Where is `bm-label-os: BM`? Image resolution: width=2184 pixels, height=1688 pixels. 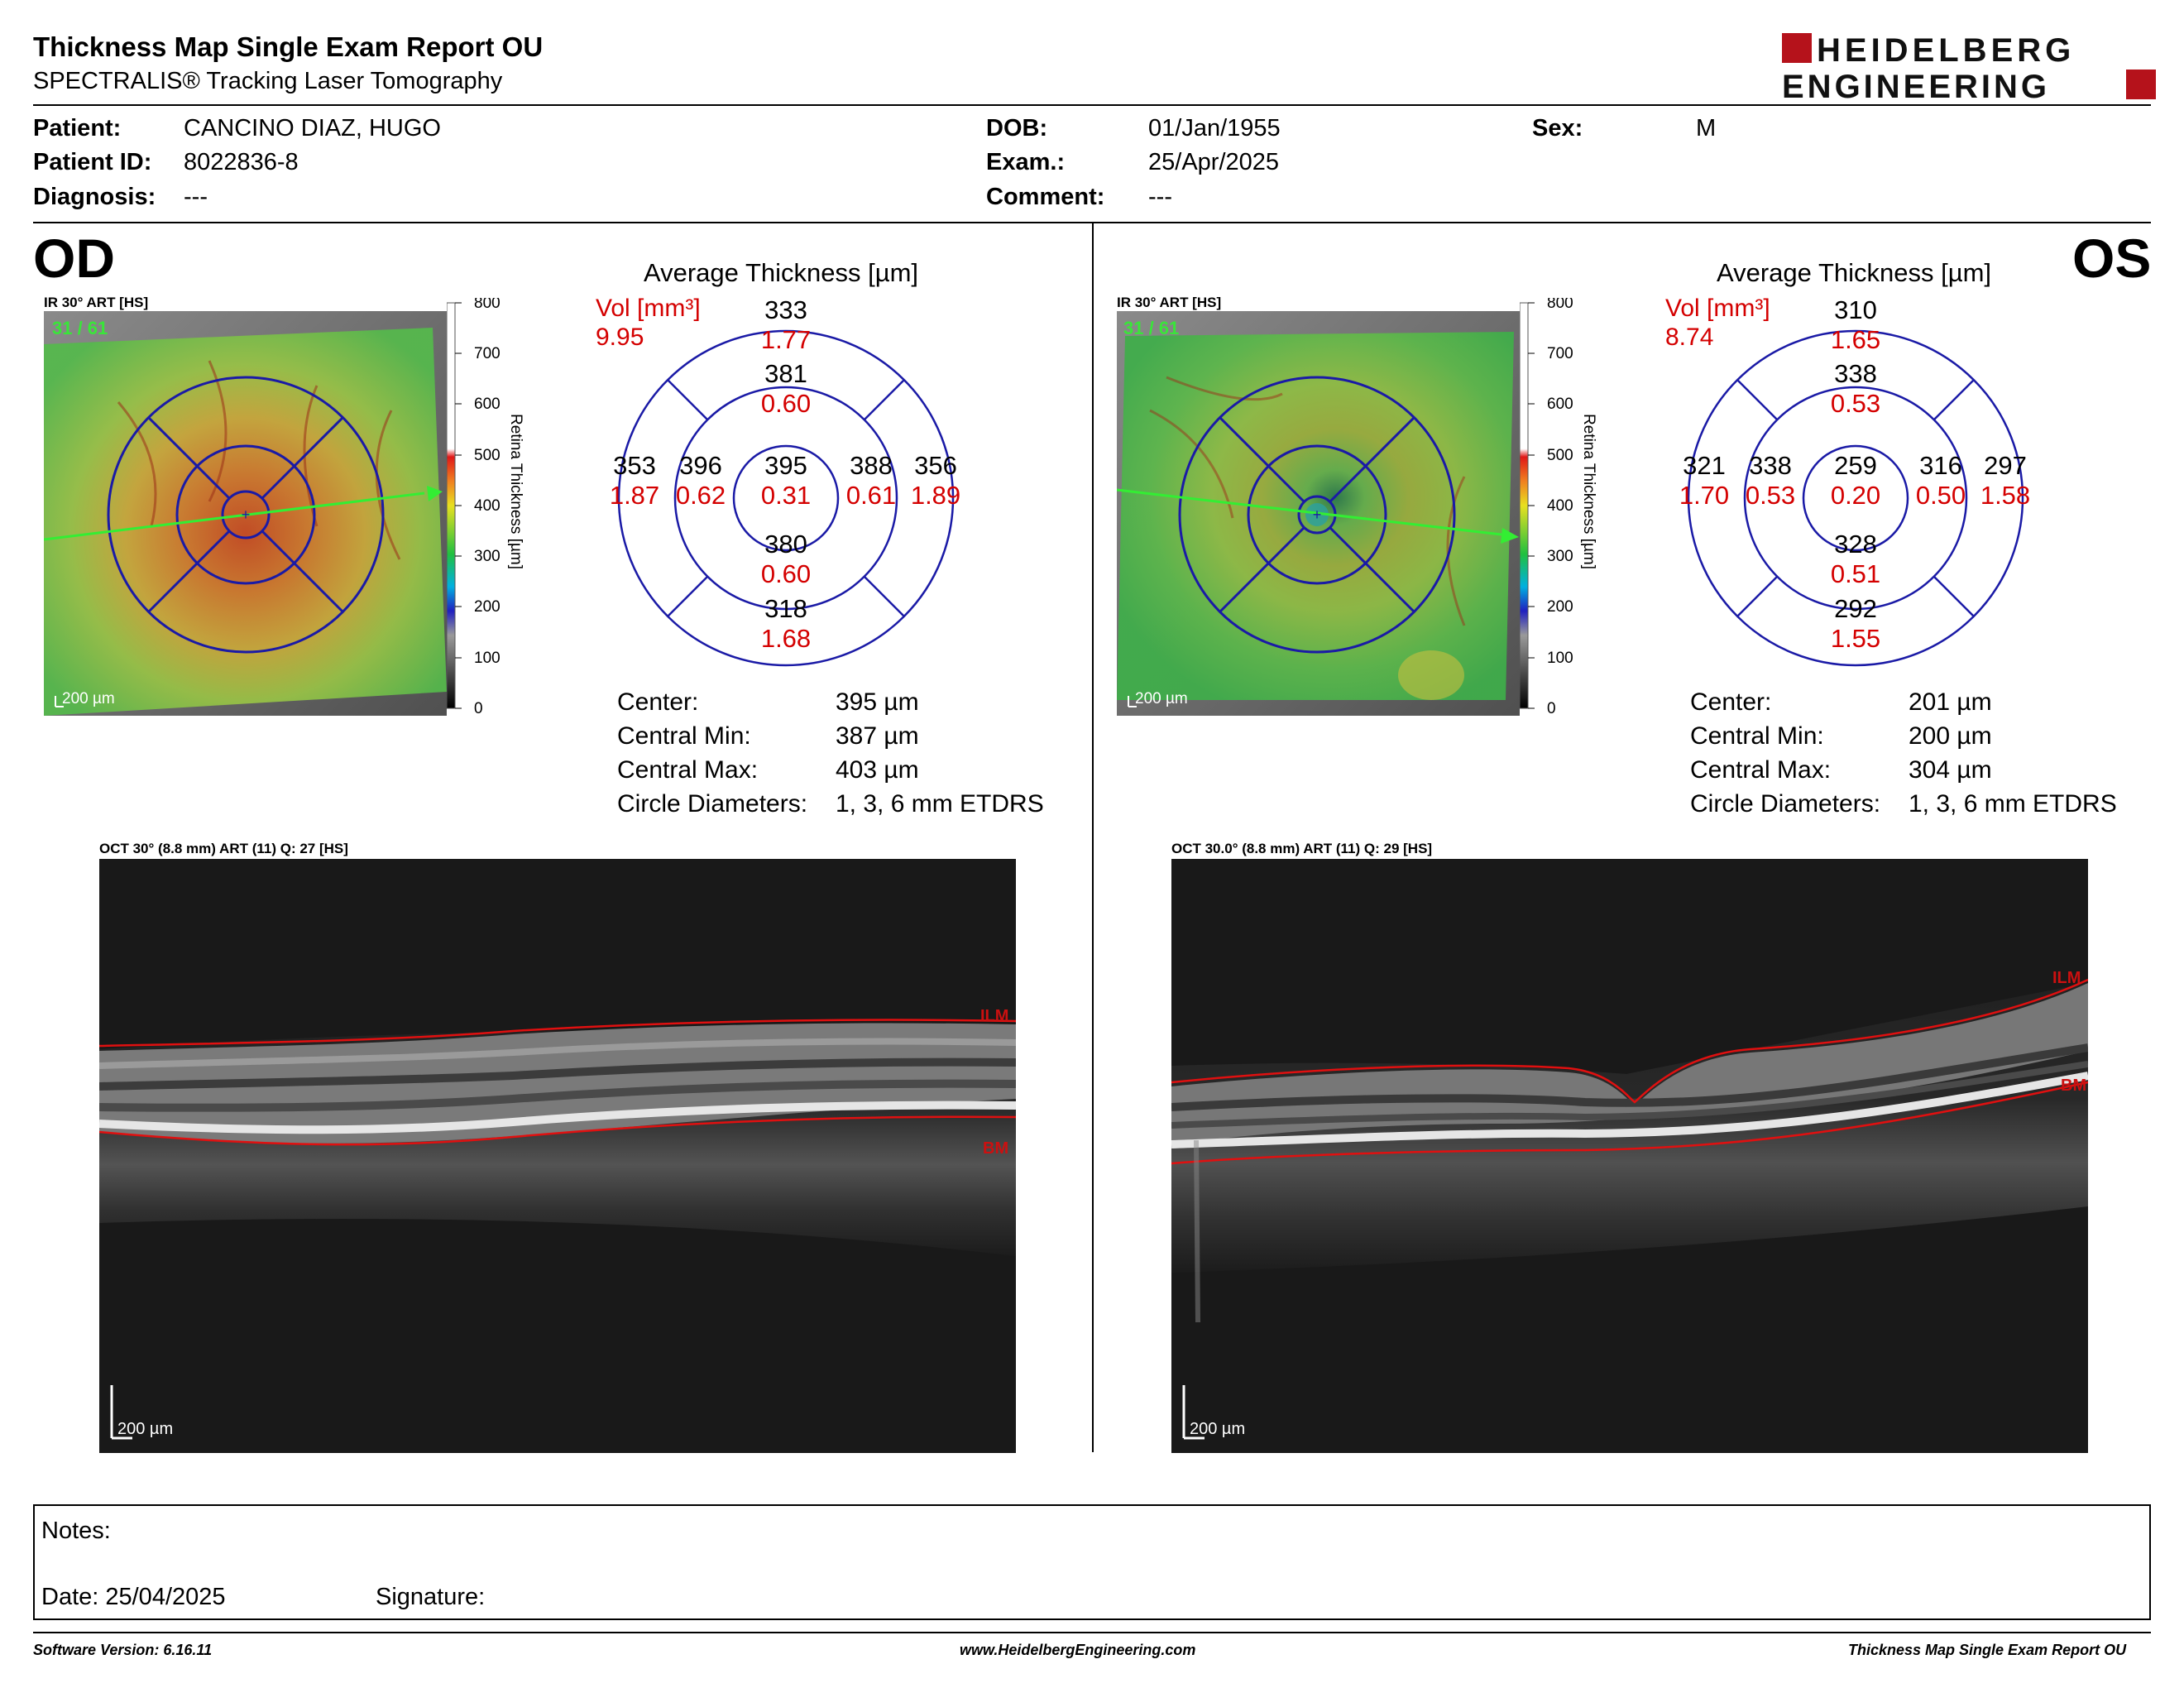
bm-label-os: BM is located at coordinates (2073, 1086).